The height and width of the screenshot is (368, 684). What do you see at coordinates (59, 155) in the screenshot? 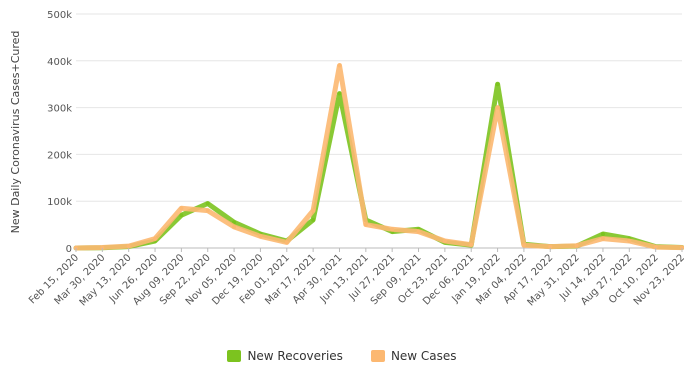
I see `y-tick-label: 200k` at bounding box center [59, 155].